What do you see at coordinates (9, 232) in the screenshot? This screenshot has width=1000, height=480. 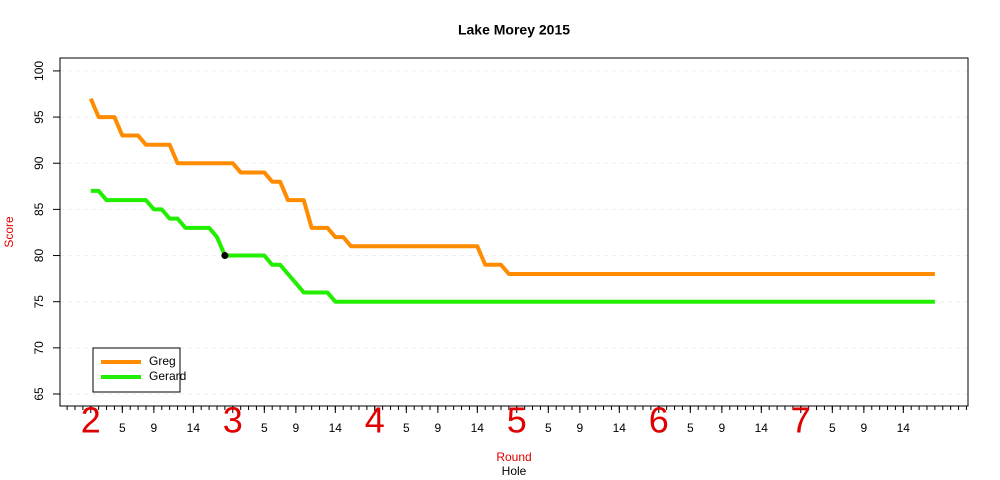 I see `y-axis-label: Score` at bounding box center [9, 232].